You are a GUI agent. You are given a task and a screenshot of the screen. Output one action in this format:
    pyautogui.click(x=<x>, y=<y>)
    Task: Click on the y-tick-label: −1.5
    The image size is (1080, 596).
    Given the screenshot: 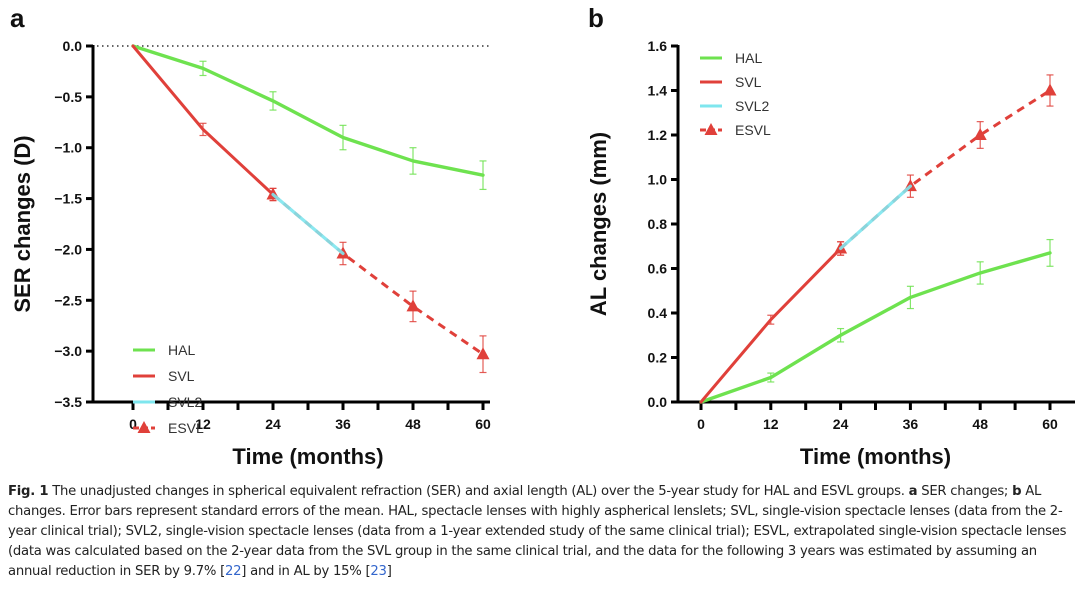 What is the action you would take?
    pyautogui.click(x=68, y=199)
    